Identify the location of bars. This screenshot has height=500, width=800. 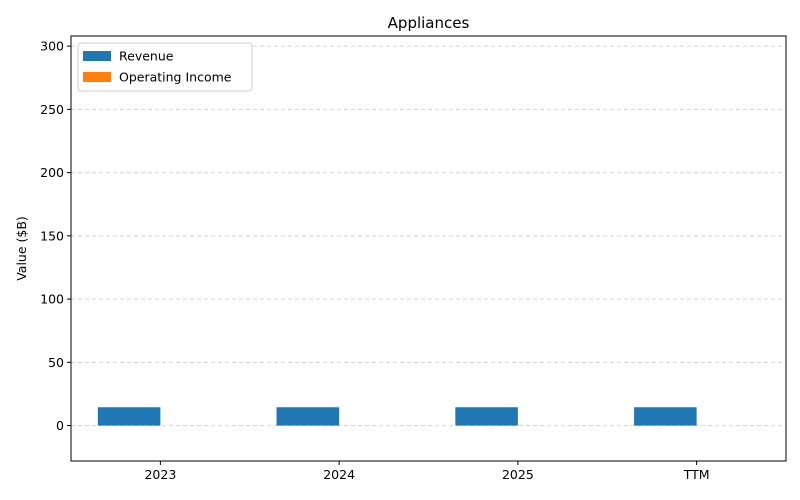
(397, 416).